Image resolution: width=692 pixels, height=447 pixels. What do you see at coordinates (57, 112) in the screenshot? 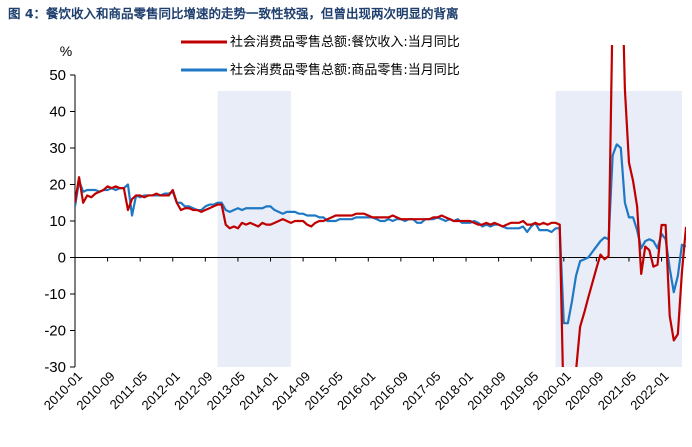
I see `y-tick-label: 40` at bounding box center [57, 112].